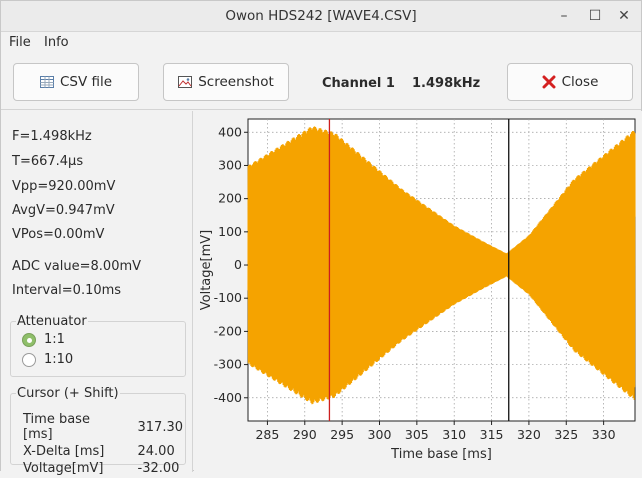  Describe the element at coordinates (417, 434) in the screenshot. I see `x-tick-label: 305` at that location.